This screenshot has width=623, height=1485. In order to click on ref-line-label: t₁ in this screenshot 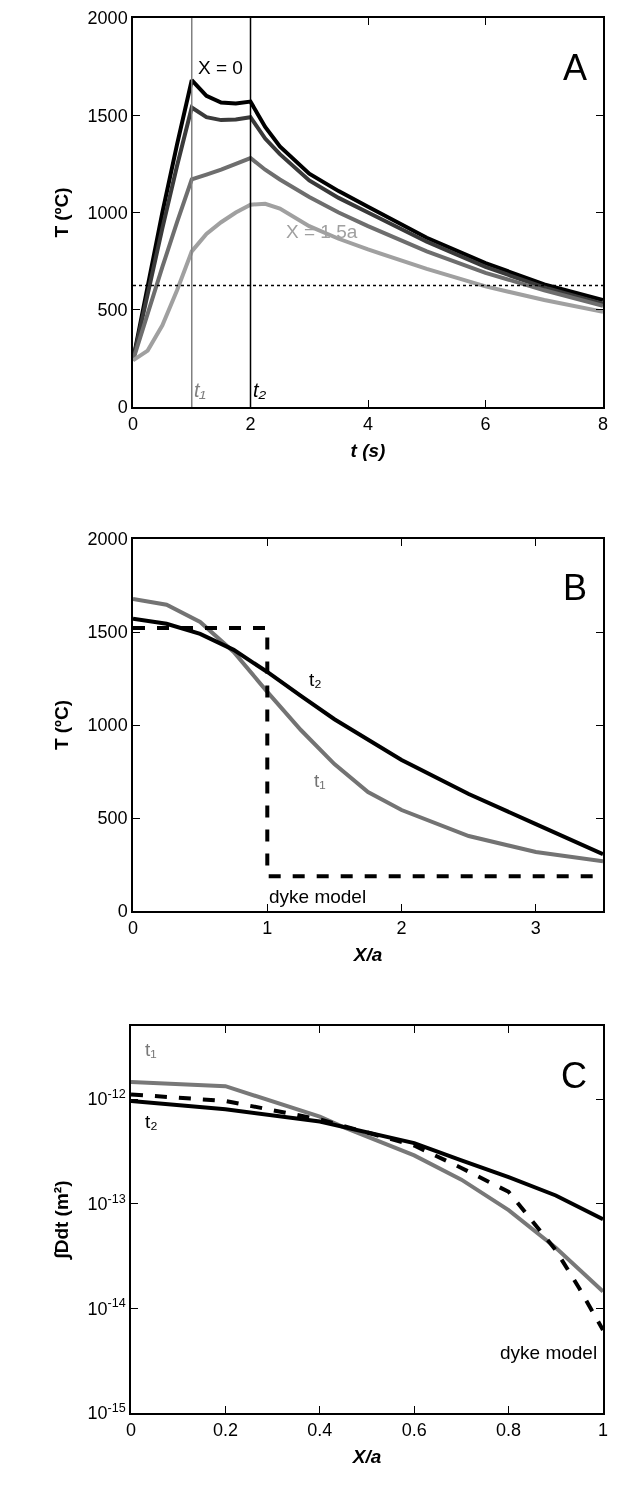, I will do `click(200, 390)`.